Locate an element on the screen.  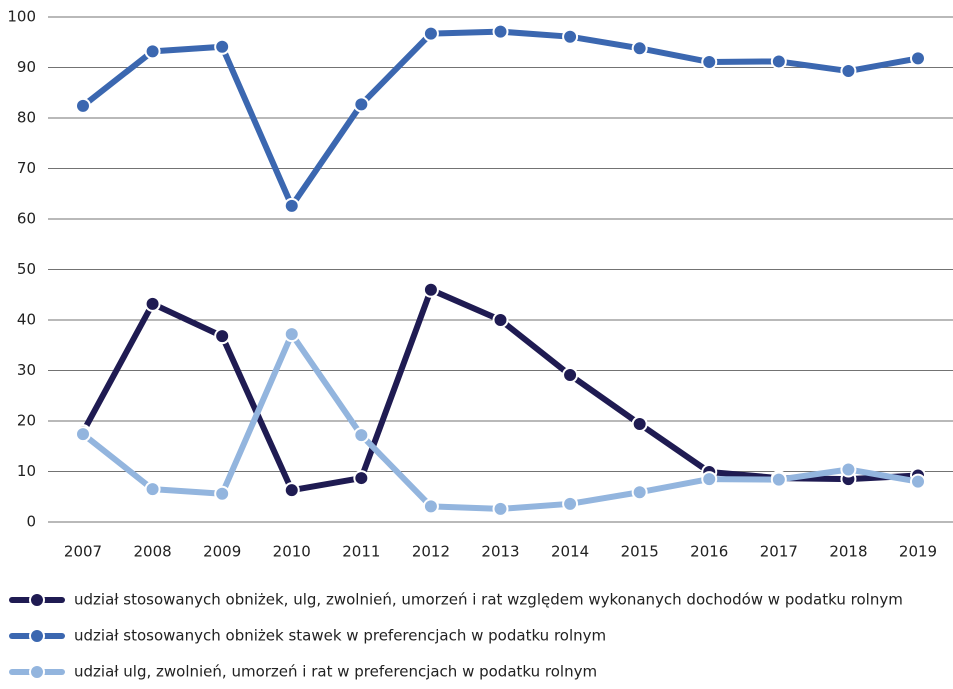
x-tick-label: 2013 is located at coordinates (500, 552).